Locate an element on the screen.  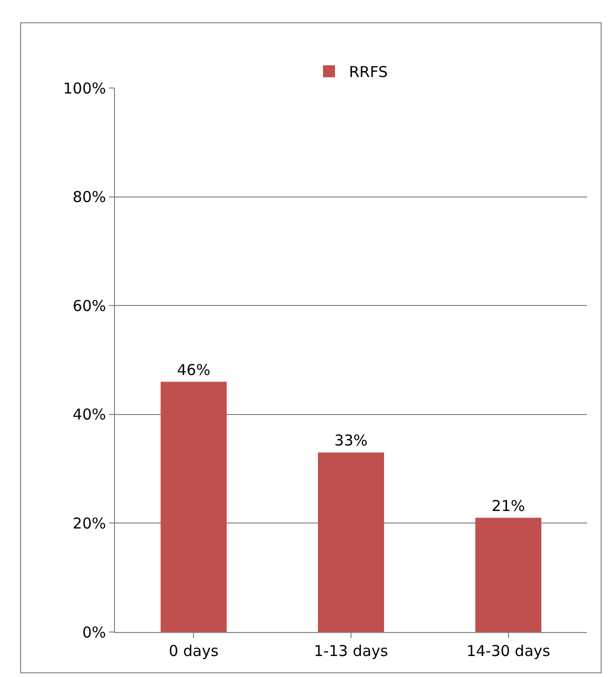
data-label: 46% is located at coordinates (193, 369).